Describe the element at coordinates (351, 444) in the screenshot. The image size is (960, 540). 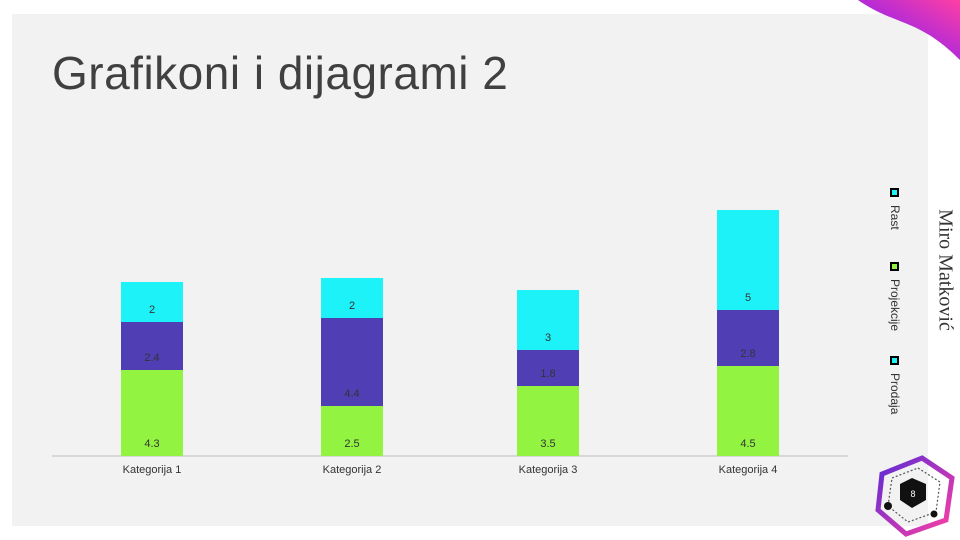
I see `data-label: 2.5` at that location.